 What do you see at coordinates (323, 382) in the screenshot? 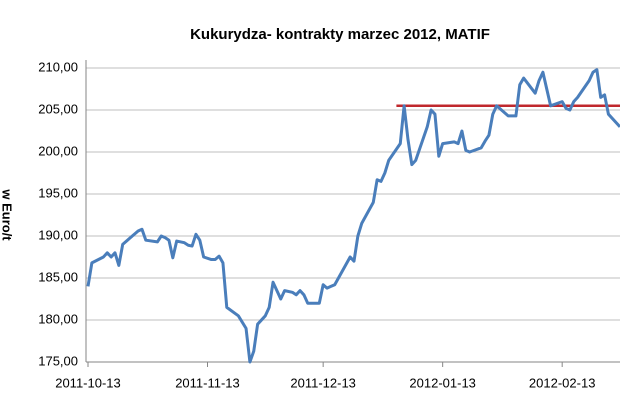
I see `x-tick-label: 2011-12-13` at bounding box center [323, 382].